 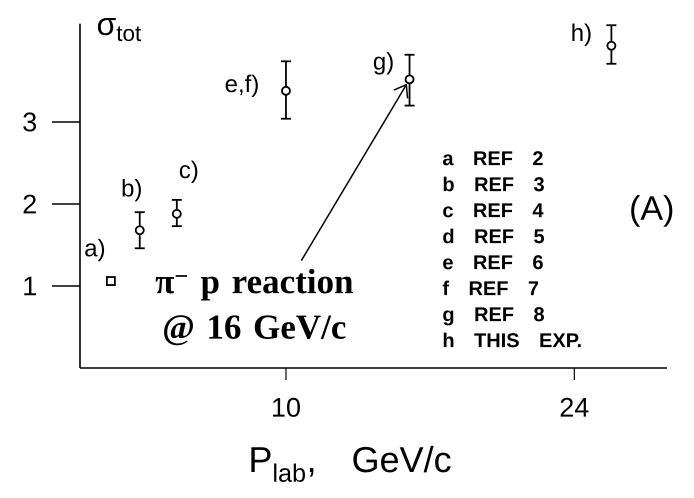 I want to click on annotation: c), so click(x=189, y=172).